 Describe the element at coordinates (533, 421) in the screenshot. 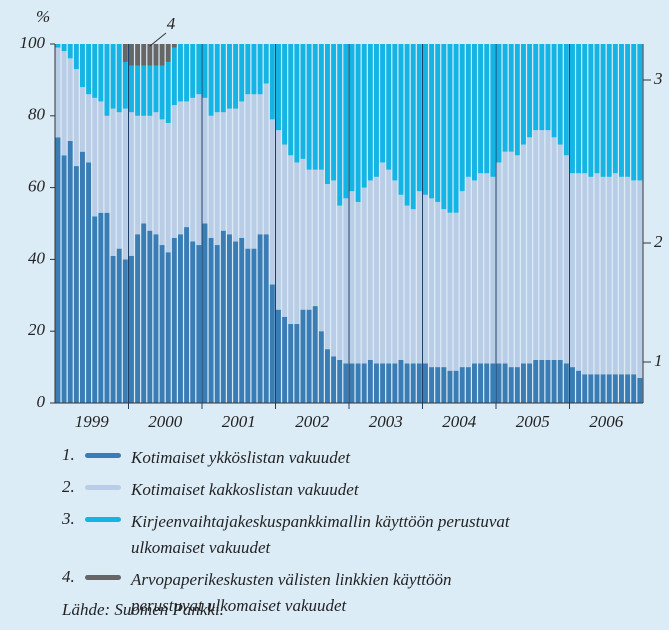

I see `x-tick-label: 2005` at that location.